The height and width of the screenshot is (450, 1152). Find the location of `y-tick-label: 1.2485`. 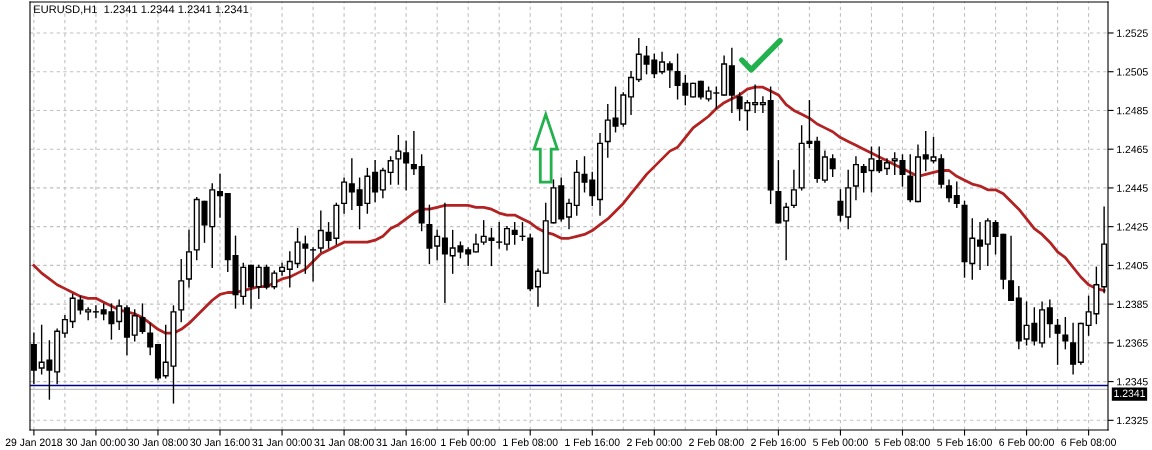

y-tick-label: 1.2485 is located at coordinates (1132, 110).